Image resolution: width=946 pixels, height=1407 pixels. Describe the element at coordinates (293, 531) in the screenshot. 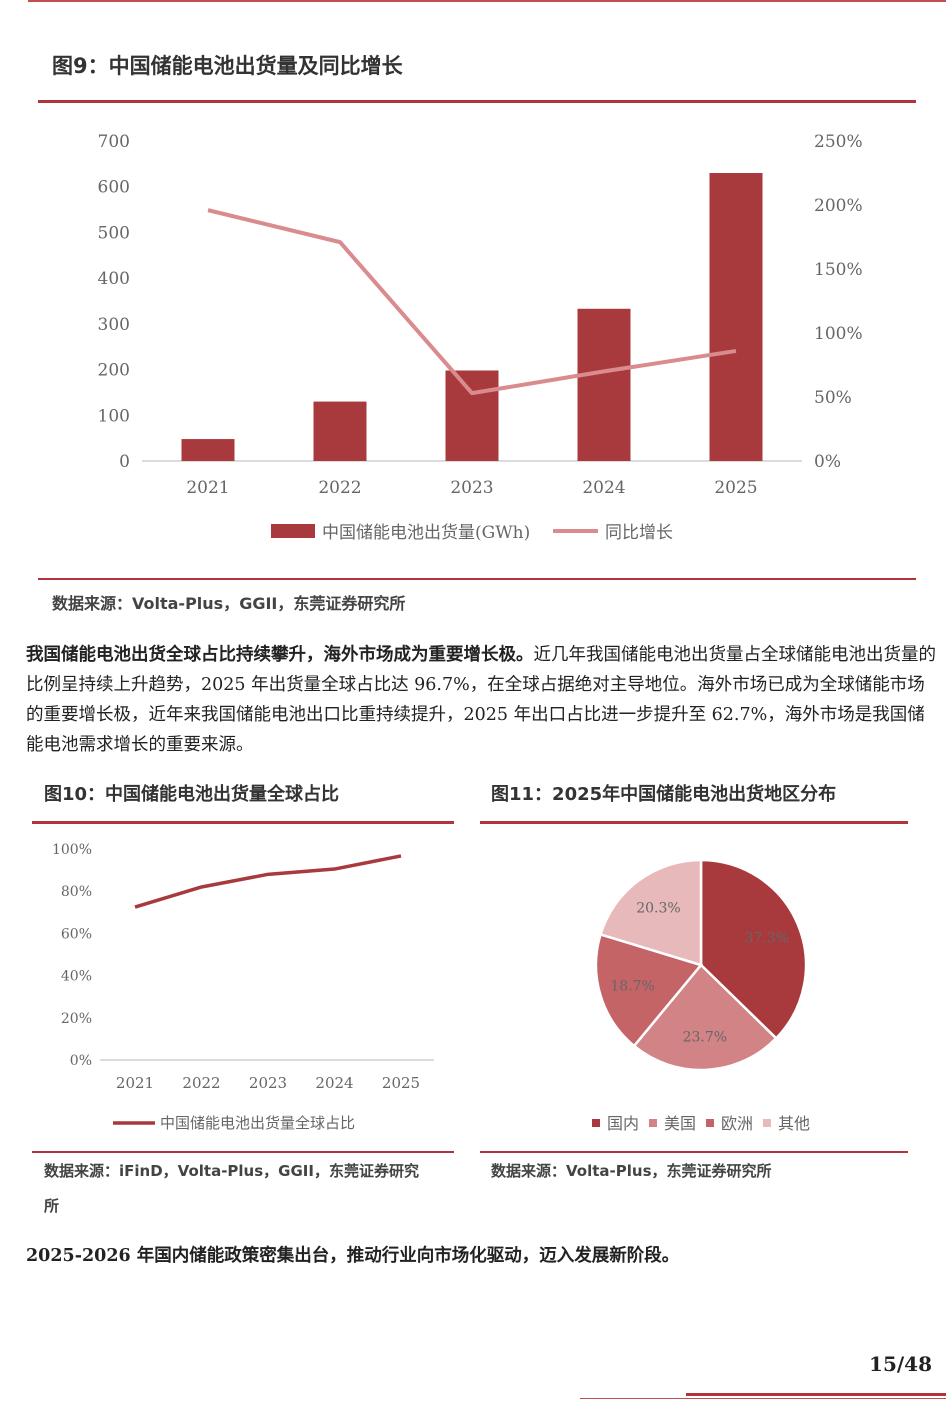

I see `fig9-legend-bar-swatch` at that location.